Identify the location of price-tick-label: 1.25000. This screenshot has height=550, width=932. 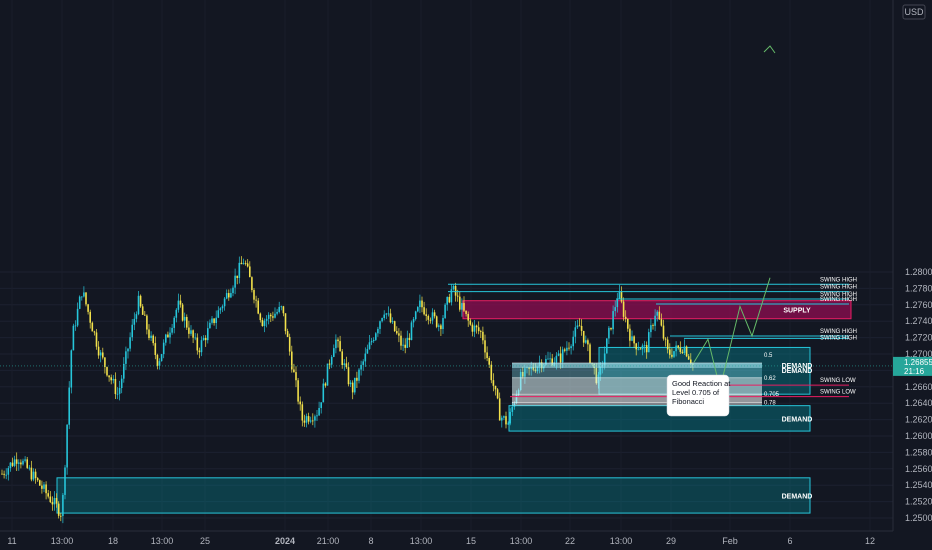
(918, 518).